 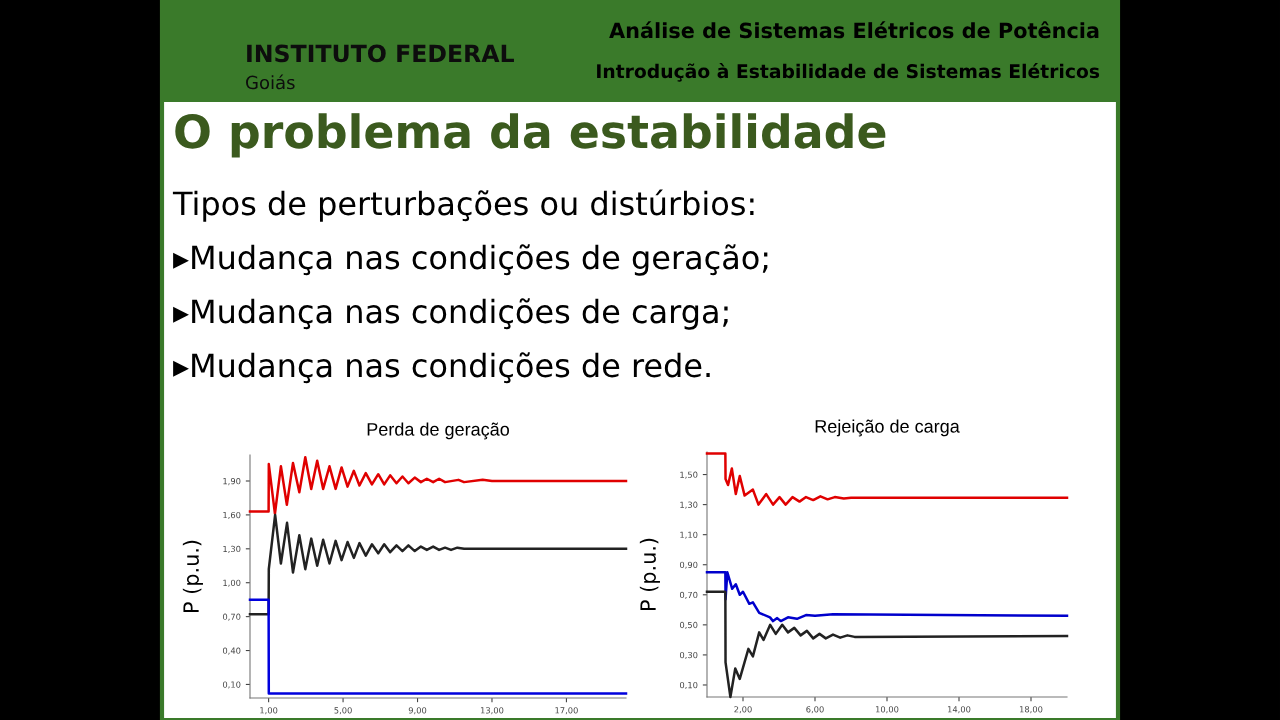 What do you see at coordinates (854, 30) in the screenshot?
I see `text: Análise de Sistemas Elétricos de Potência` at bounding box center [854, 30].